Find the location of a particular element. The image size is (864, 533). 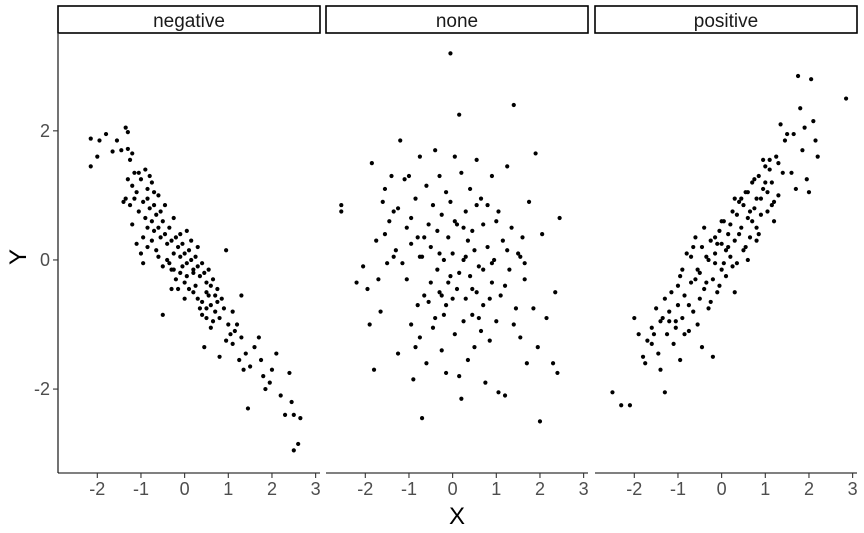

x-axis-title: X is located at coordinates (457, 516).